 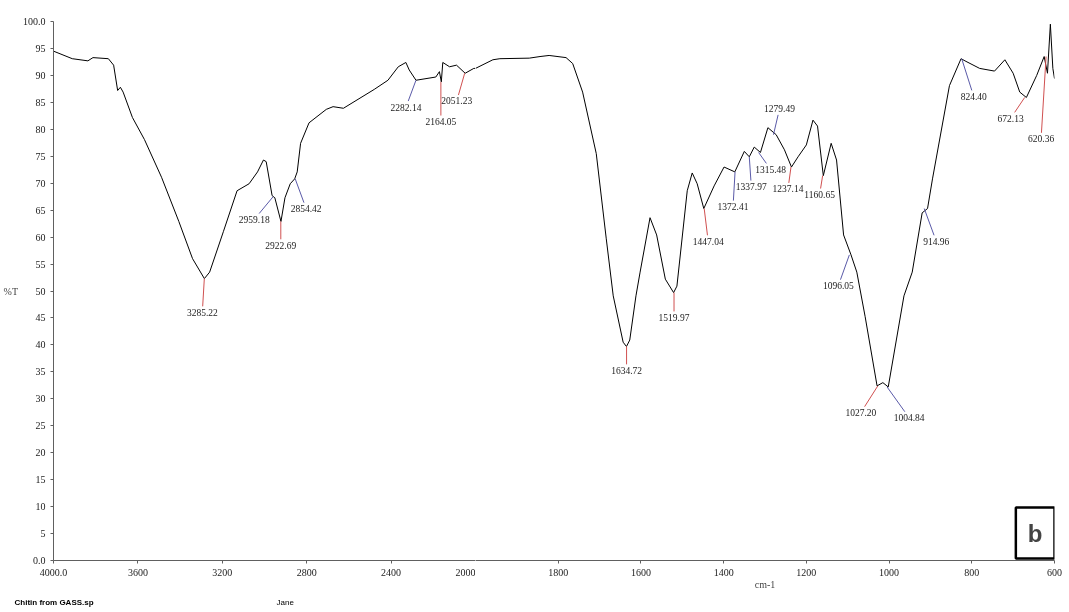 What do you see at coordinates (1041, 139) in the screenshot?
I see `annotation: 620.36` at bounding box center [1041, 139].